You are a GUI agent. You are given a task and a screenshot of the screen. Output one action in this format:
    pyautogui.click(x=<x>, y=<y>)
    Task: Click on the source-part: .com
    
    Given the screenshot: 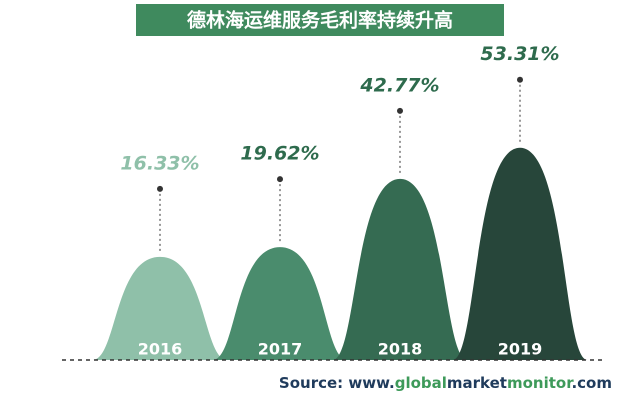 What is the action you would take?
    pyautogui.click(x=591, y=383)
    